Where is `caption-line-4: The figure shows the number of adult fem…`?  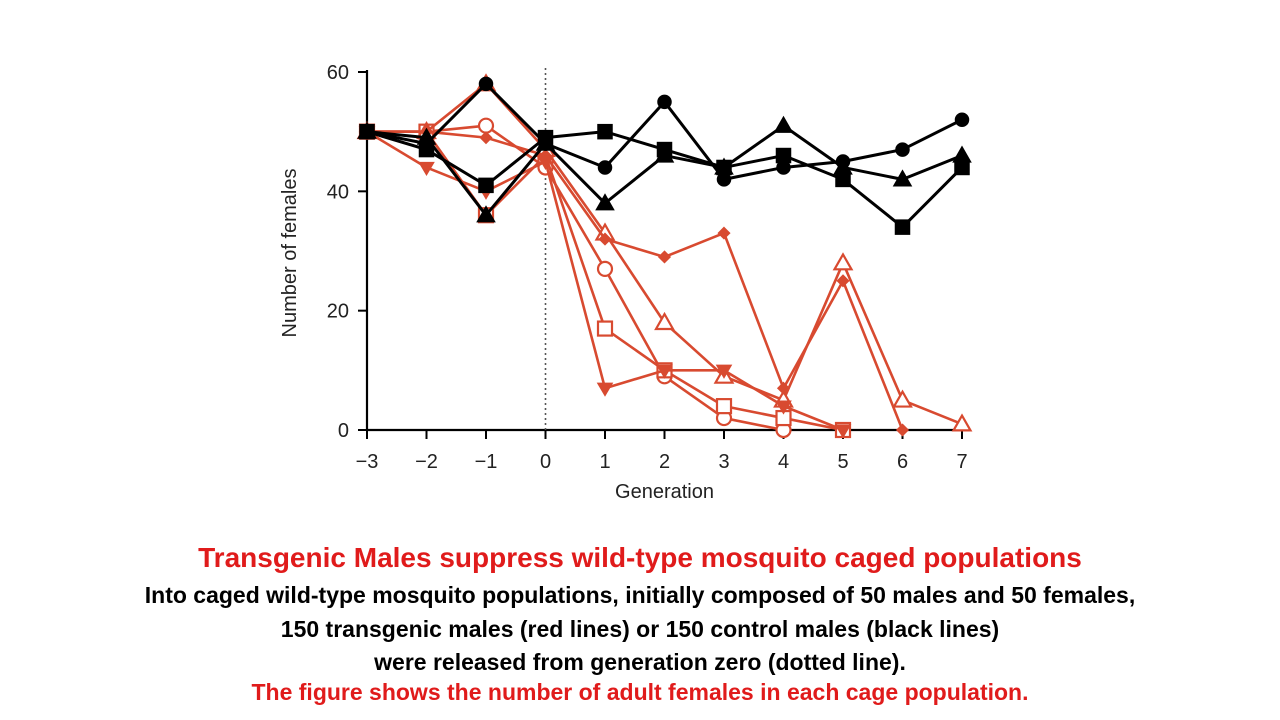 caption-line-4: The figure shows the number of adult fem… is located at coordinates (640, 692).